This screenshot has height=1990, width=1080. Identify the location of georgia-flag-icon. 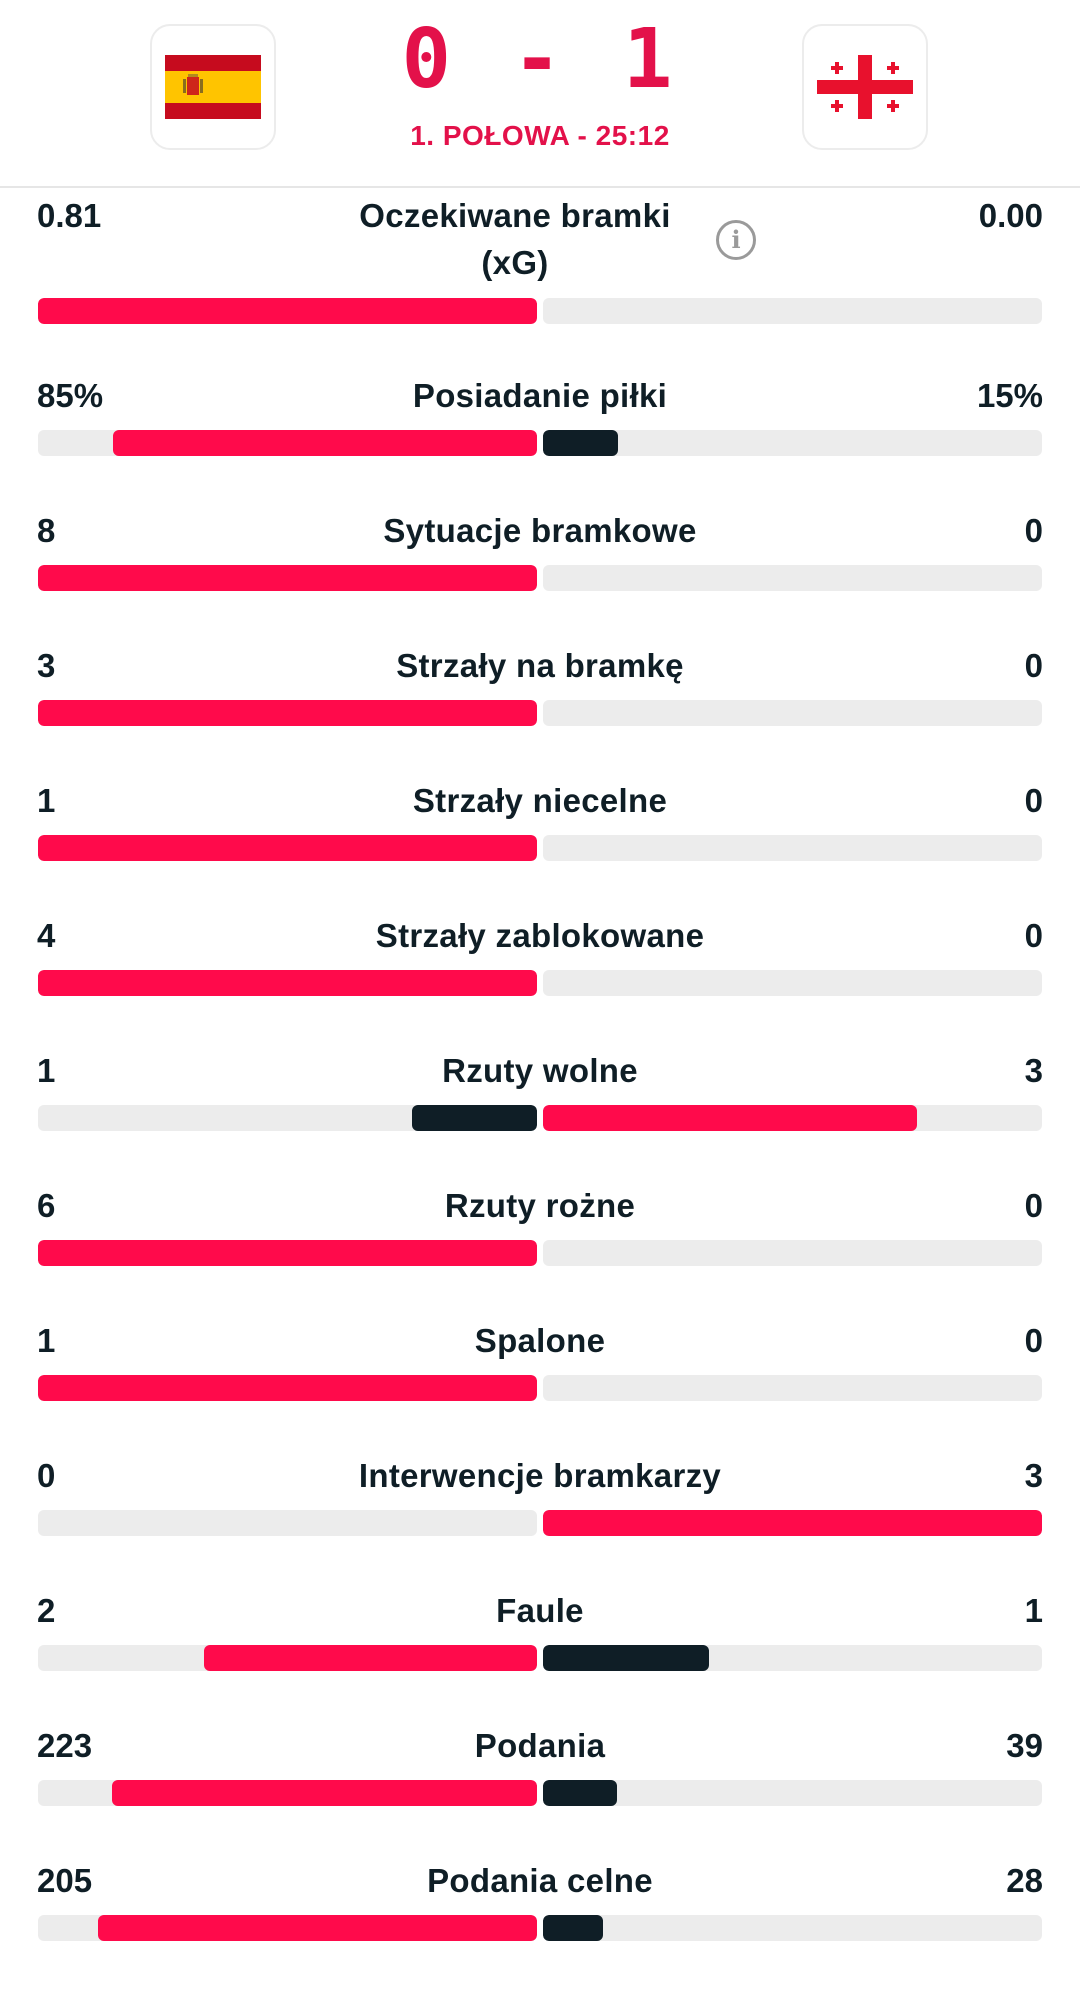
(865, 87).